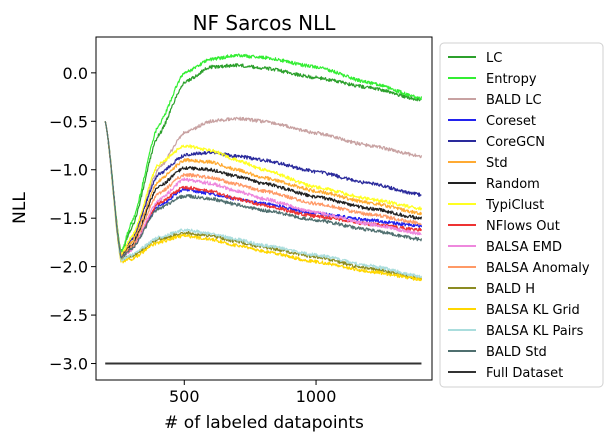 The image size is (604, 435). What do you see at coordinates (68, 170) in the screenshot?
I see `y-tick-label: −1.0` at bounding box center [68, 170].